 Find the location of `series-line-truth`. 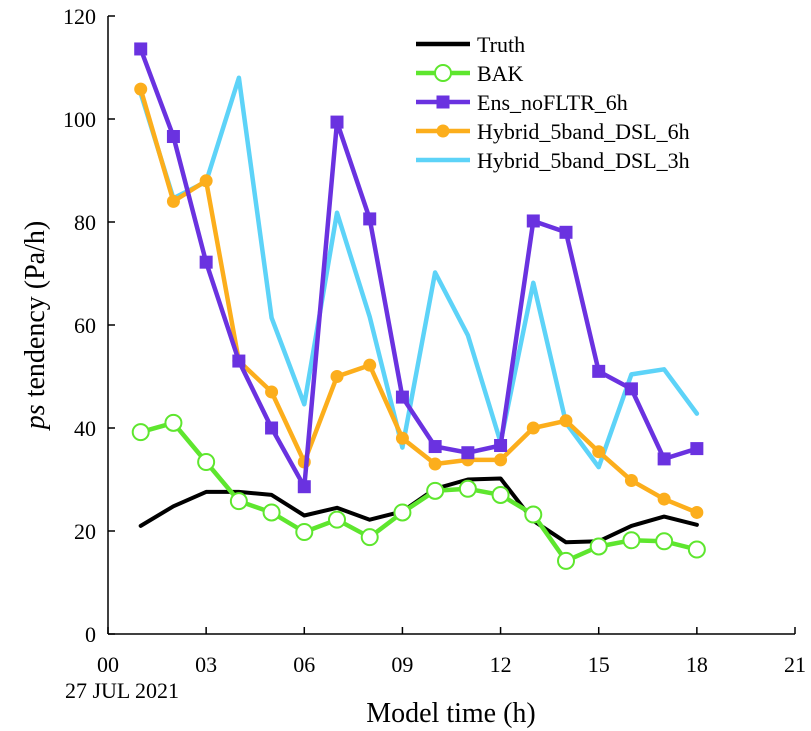

series-line-truth is located at coordinates (418, 510).